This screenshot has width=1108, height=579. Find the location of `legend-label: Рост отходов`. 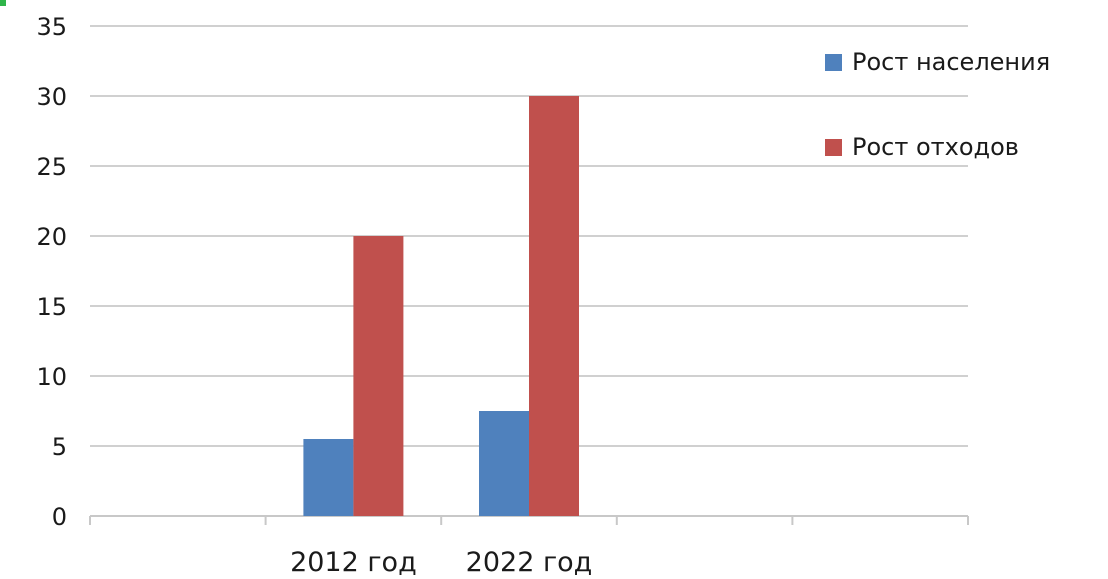

legend-label: Рост отходов is located at coordinates (935, 147).